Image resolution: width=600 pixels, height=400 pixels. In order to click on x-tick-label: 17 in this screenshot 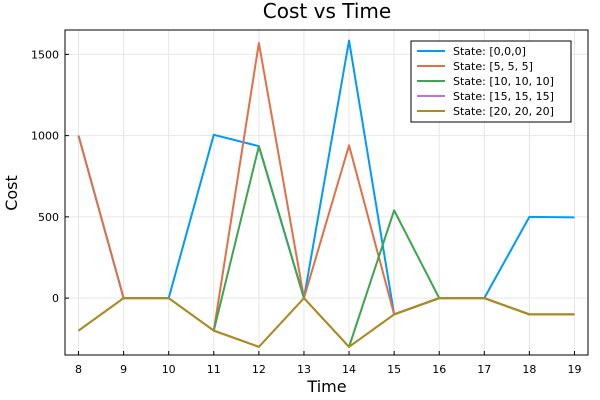, I will do `click(484, 369)`.